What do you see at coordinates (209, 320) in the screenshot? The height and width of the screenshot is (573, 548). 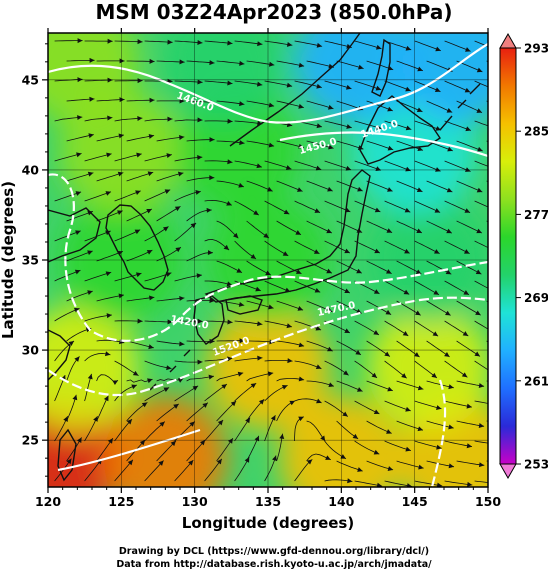 I see `coastline-kyushu` at bounding box center [209, 320].